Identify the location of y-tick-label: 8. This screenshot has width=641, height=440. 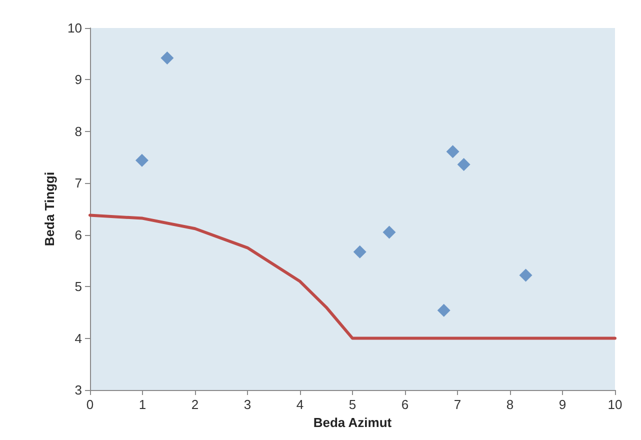
(78, 131).